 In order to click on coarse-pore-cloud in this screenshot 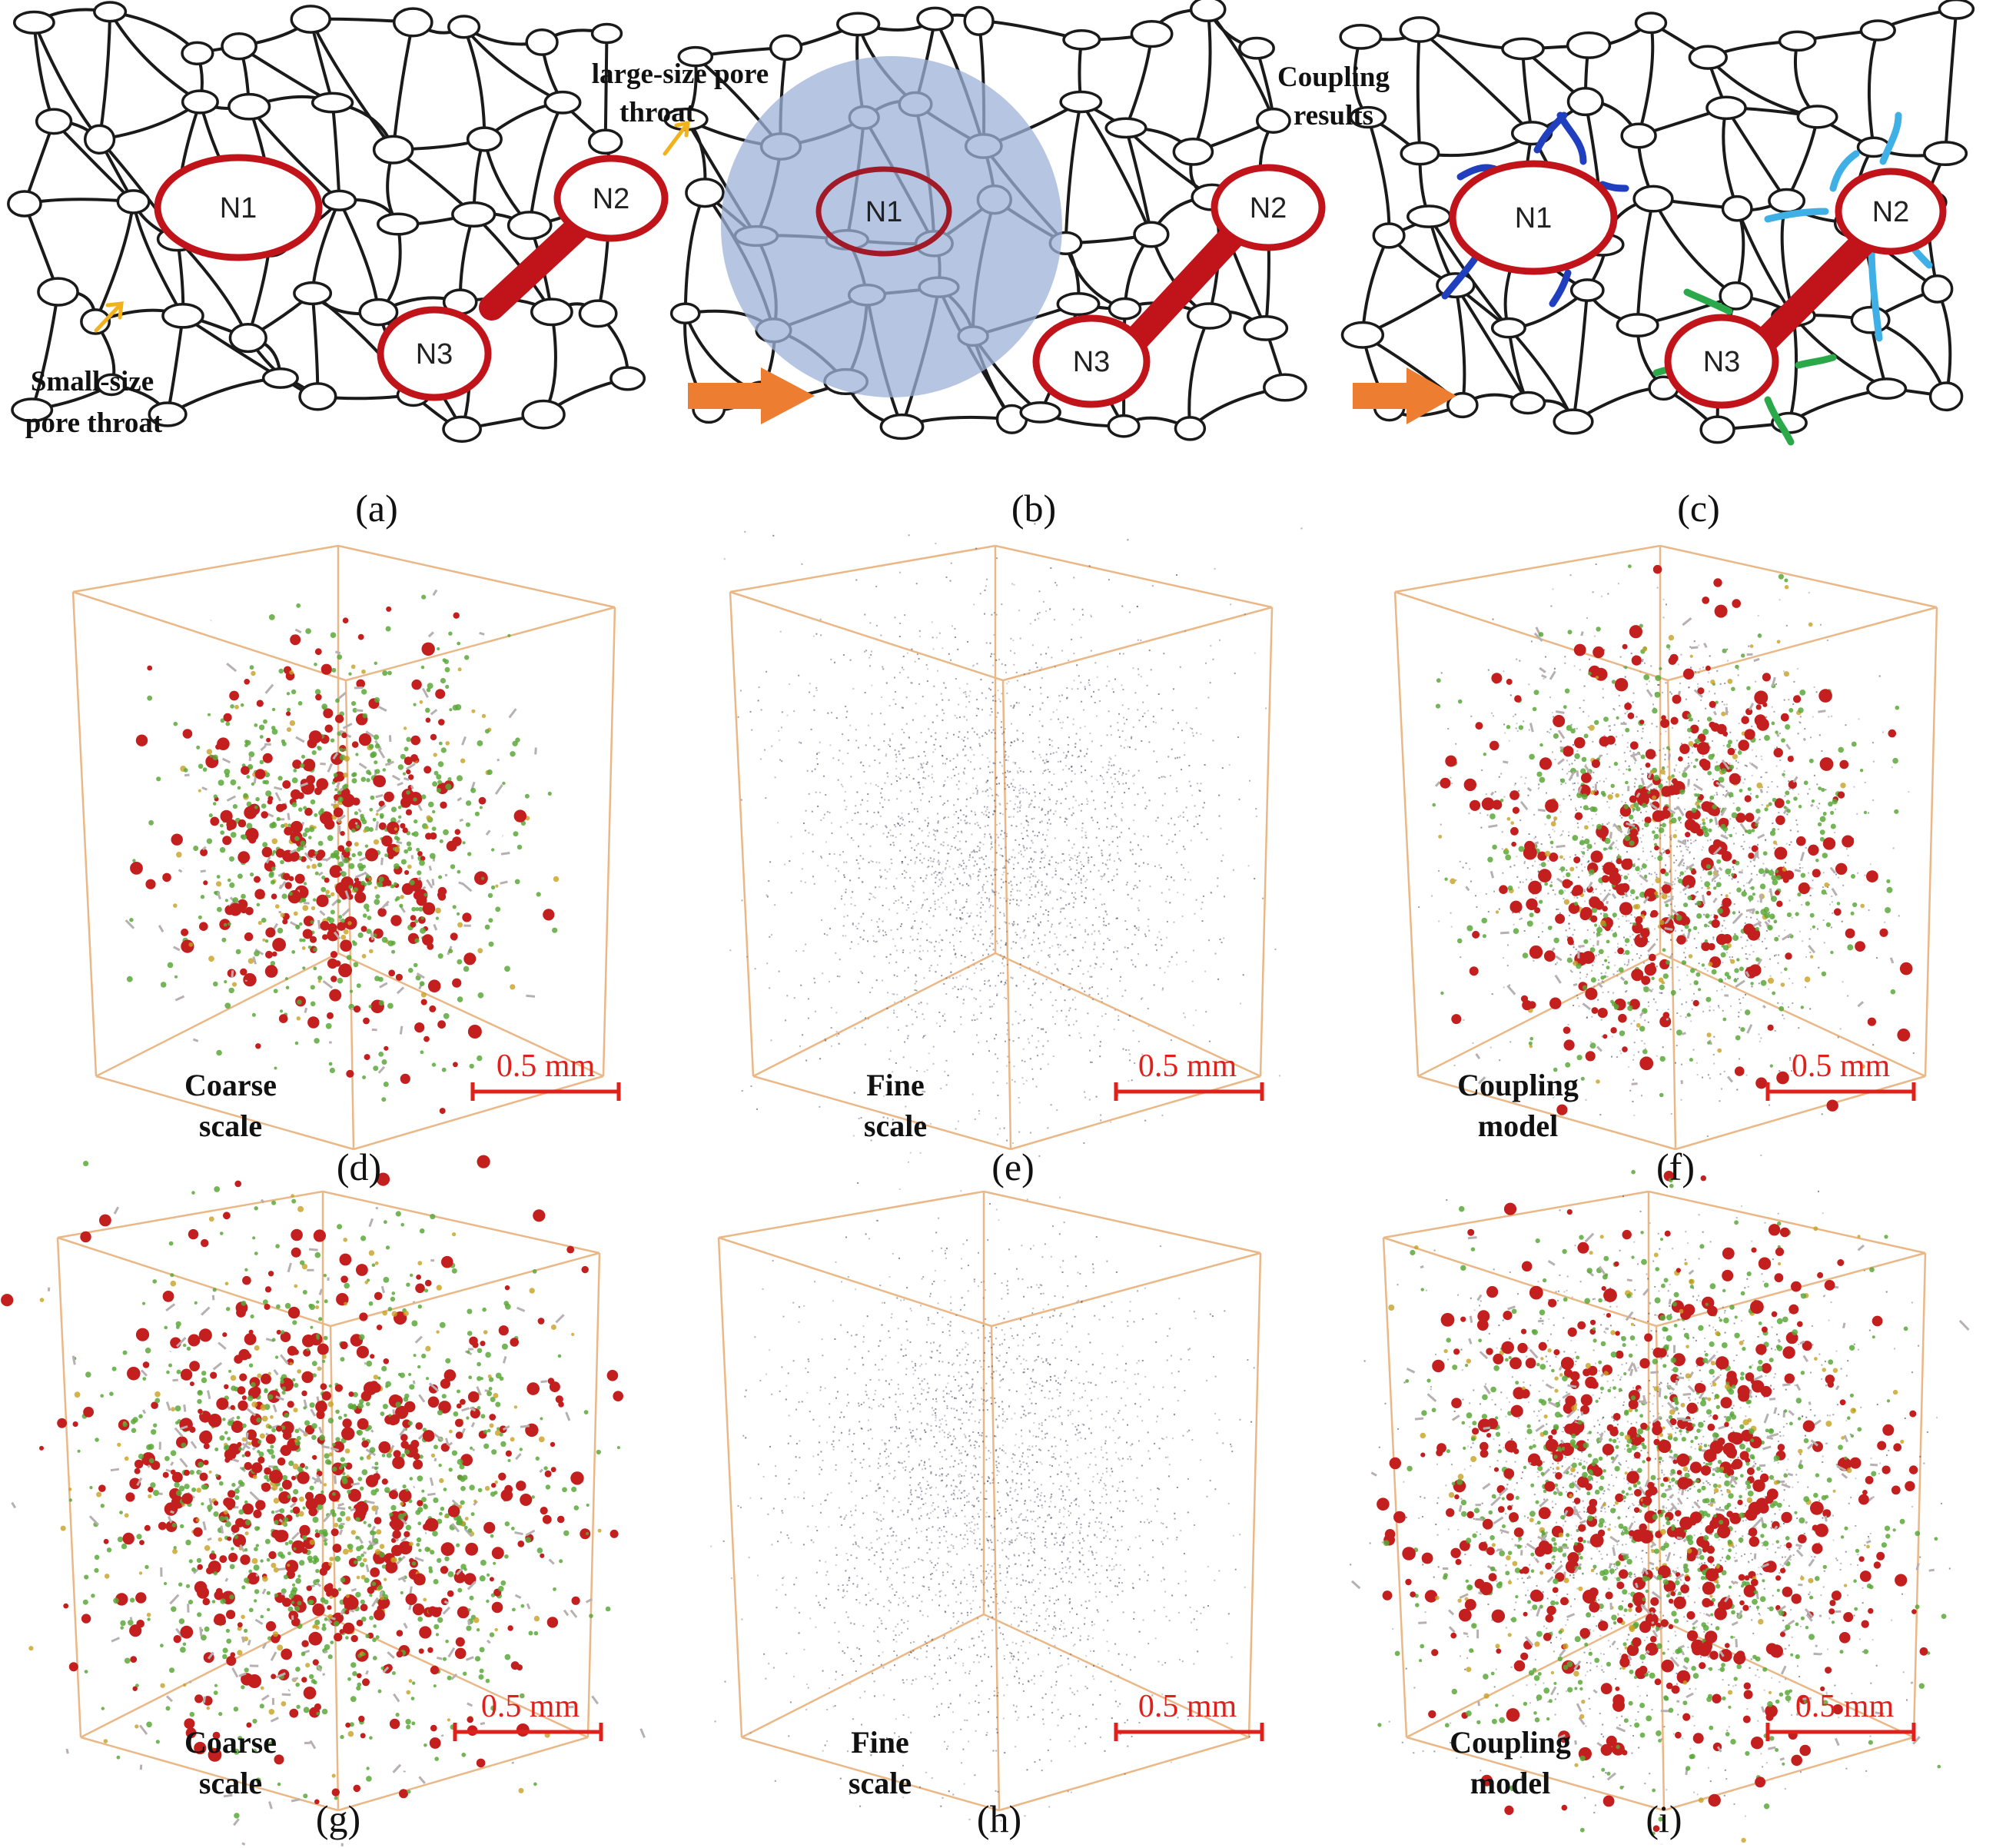, I will do `click(342, 852)`.